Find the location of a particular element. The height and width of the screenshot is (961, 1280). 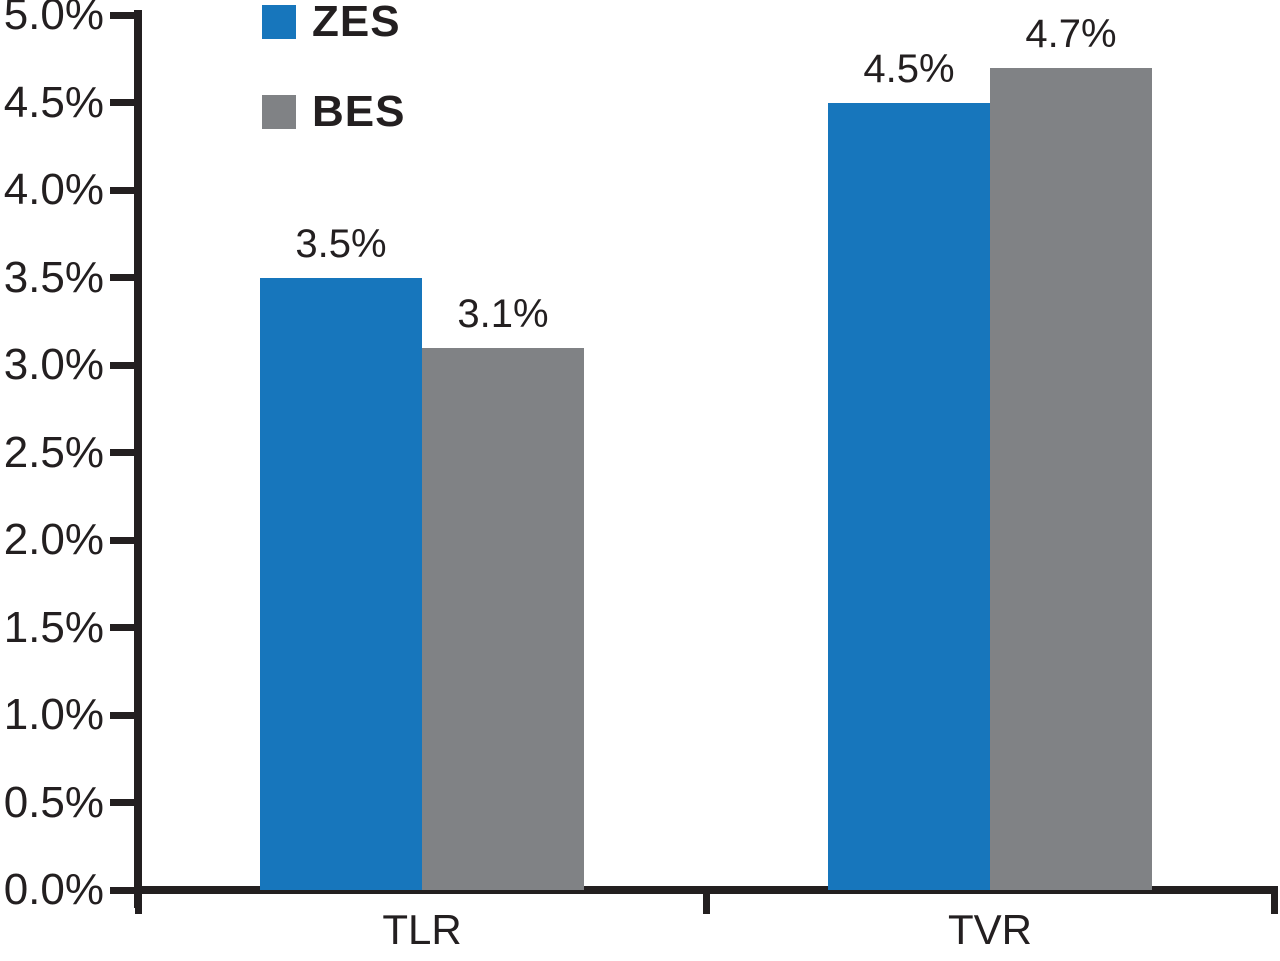

y-tick-label: 1.0% is located at coordinates (53, 714).